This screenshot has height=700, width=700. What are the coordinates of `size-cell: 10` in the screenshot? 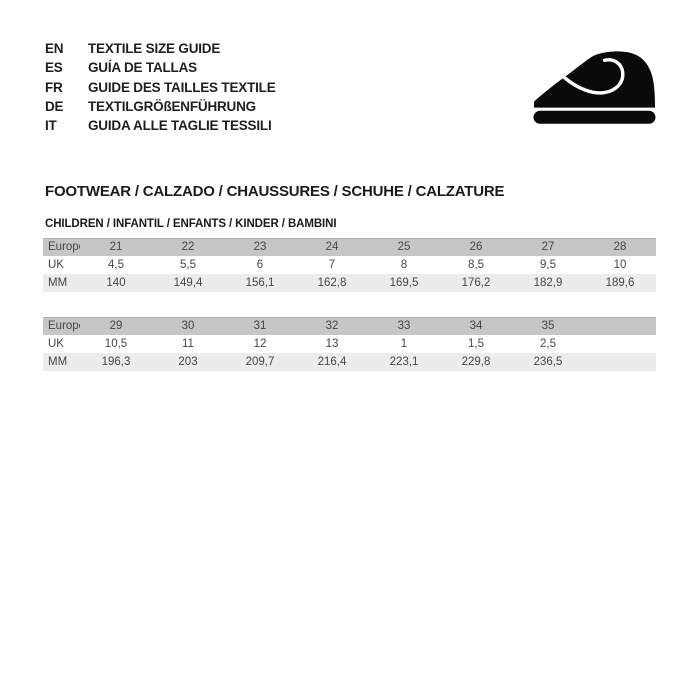 It's located at (620, 265).